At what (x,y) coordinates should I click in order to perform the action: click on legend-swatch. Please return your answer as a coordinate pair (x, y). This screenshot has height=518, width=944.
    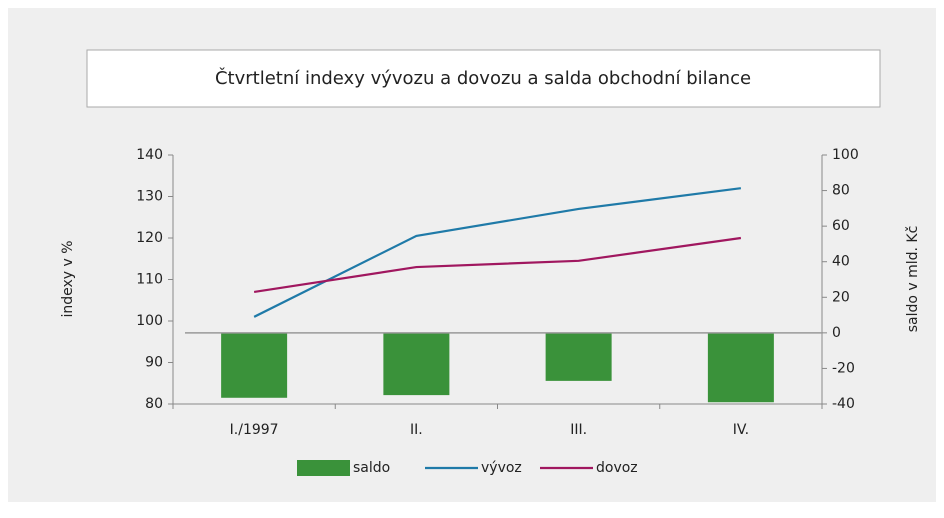
    Looking at the image, I should click on (323, 468).